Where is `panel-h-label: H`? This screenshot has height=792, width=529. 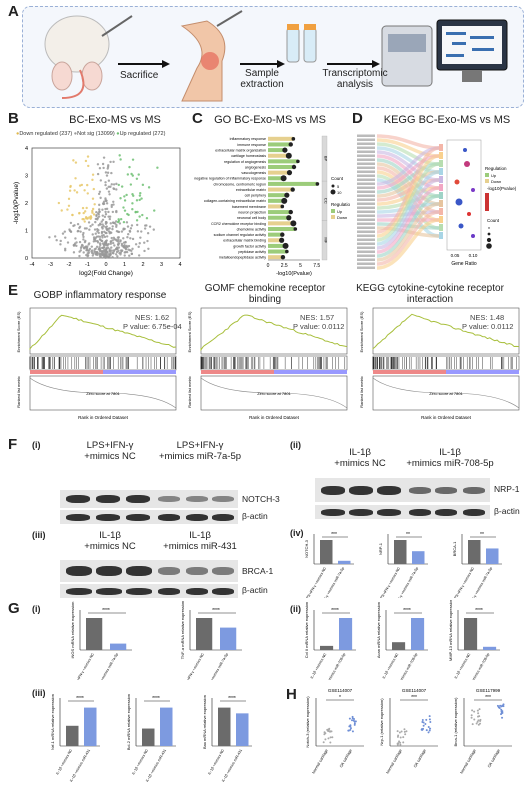
panel-h-label: H is located at coordinates (291, 694).